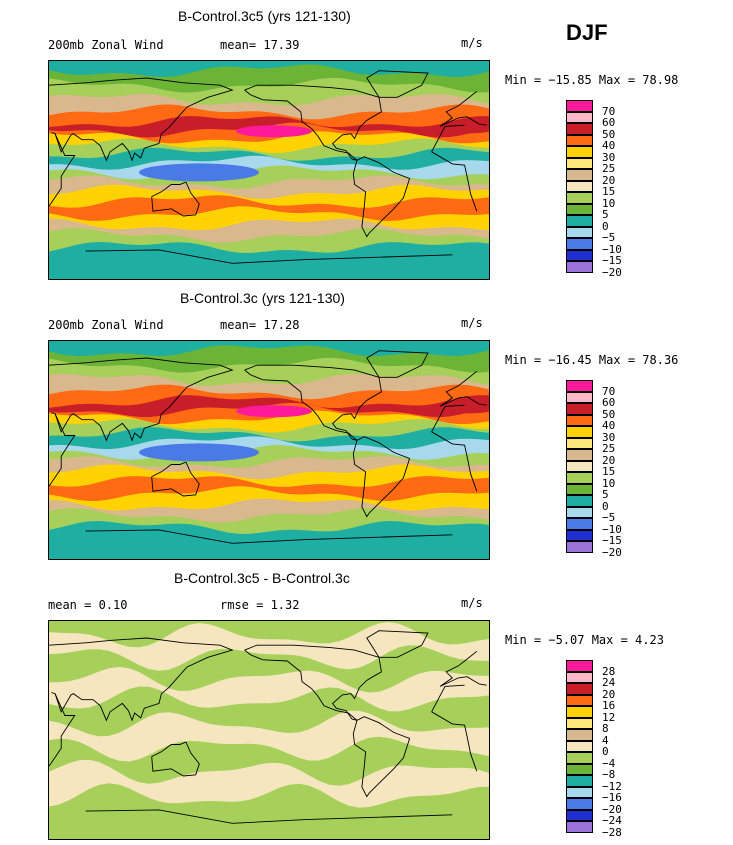 This screenshot has width=733, height=845. I want to click on panel-2-minmax: Min = −16.45 Max = 78.36, so click(592, 360).